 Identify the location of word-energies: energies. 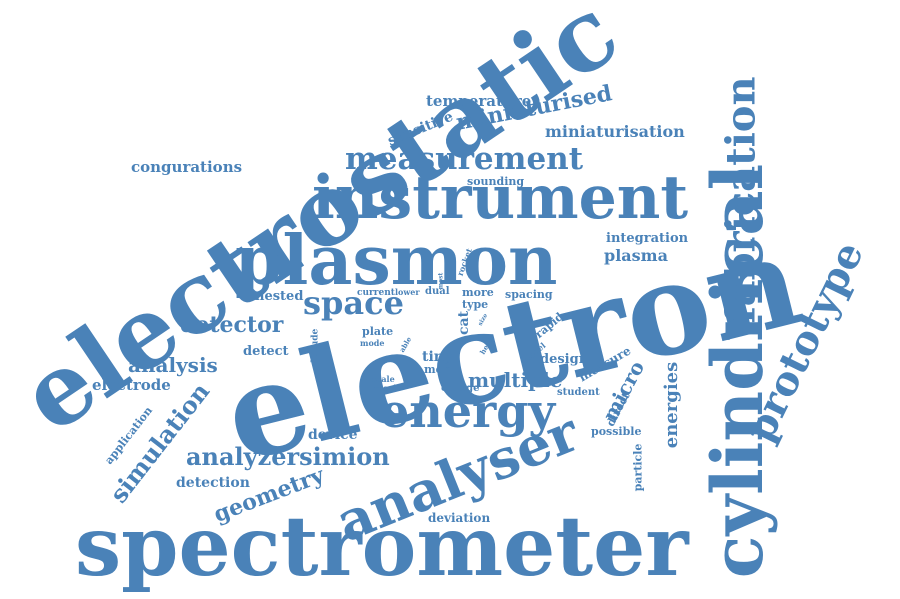
(672, 405).